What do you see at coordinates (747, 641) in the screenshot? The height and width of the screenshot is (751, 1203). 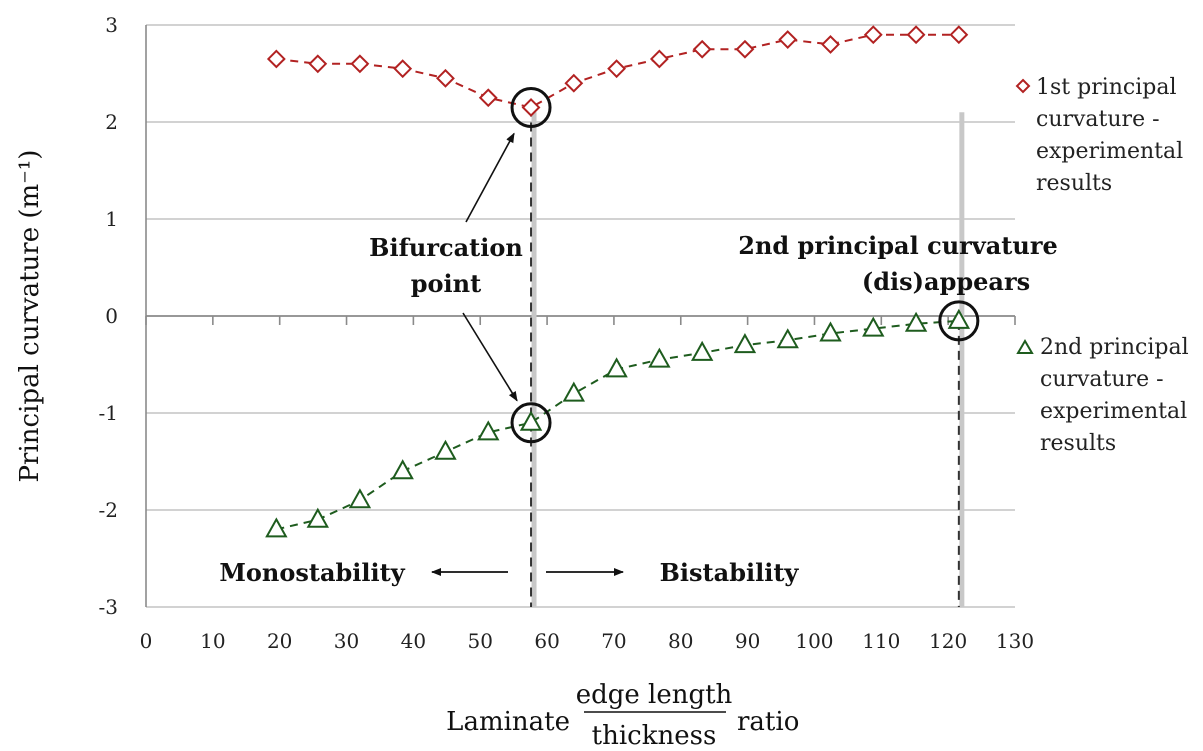 I see `x-tick-label: 90` at bounding box center [747, 641].